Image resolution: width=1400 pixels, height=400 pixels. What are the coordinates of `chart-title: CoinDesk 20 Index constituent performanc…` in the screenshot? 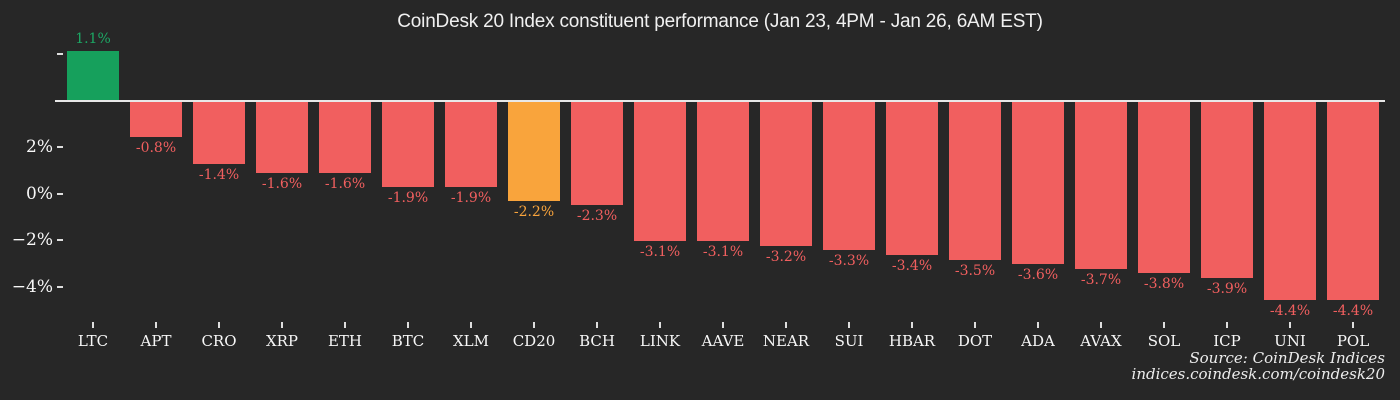 It's located at (720, 21).